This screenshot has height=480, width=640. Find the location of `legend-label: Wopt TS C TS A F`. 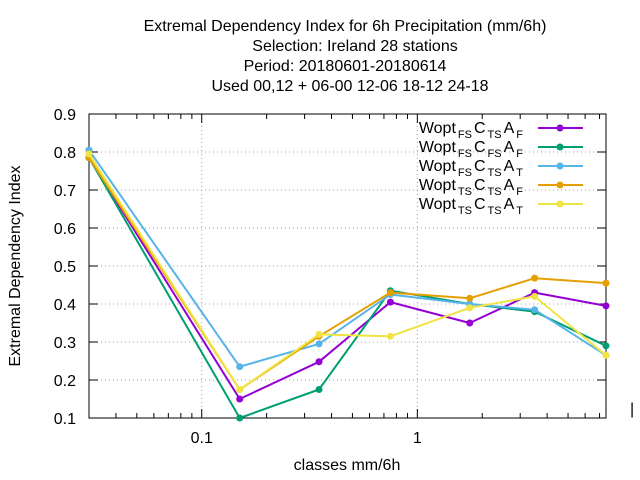

legend-label: Wopt TS C TS A F is located at coordinates (471, 187).